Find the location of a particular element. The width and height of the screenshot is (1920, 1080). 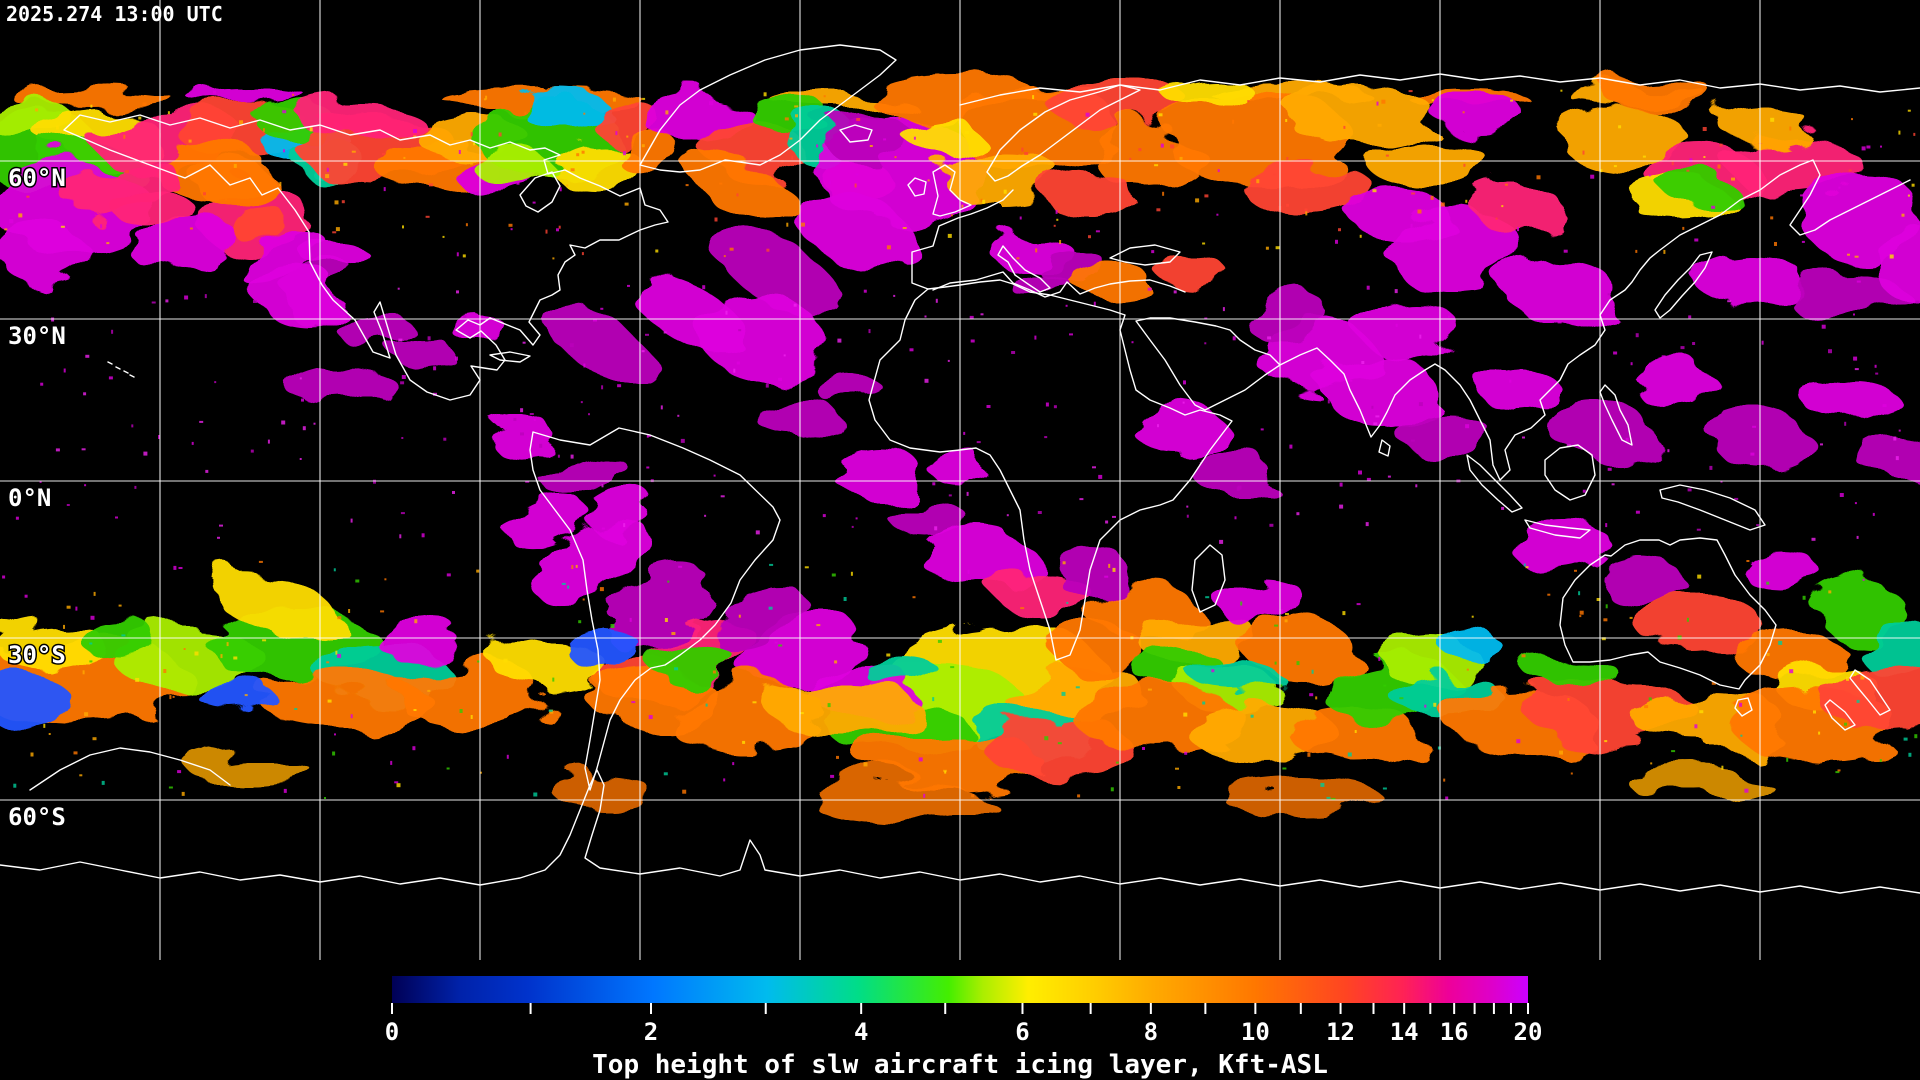

coastline-italy is located at coordinates (1024, 269).